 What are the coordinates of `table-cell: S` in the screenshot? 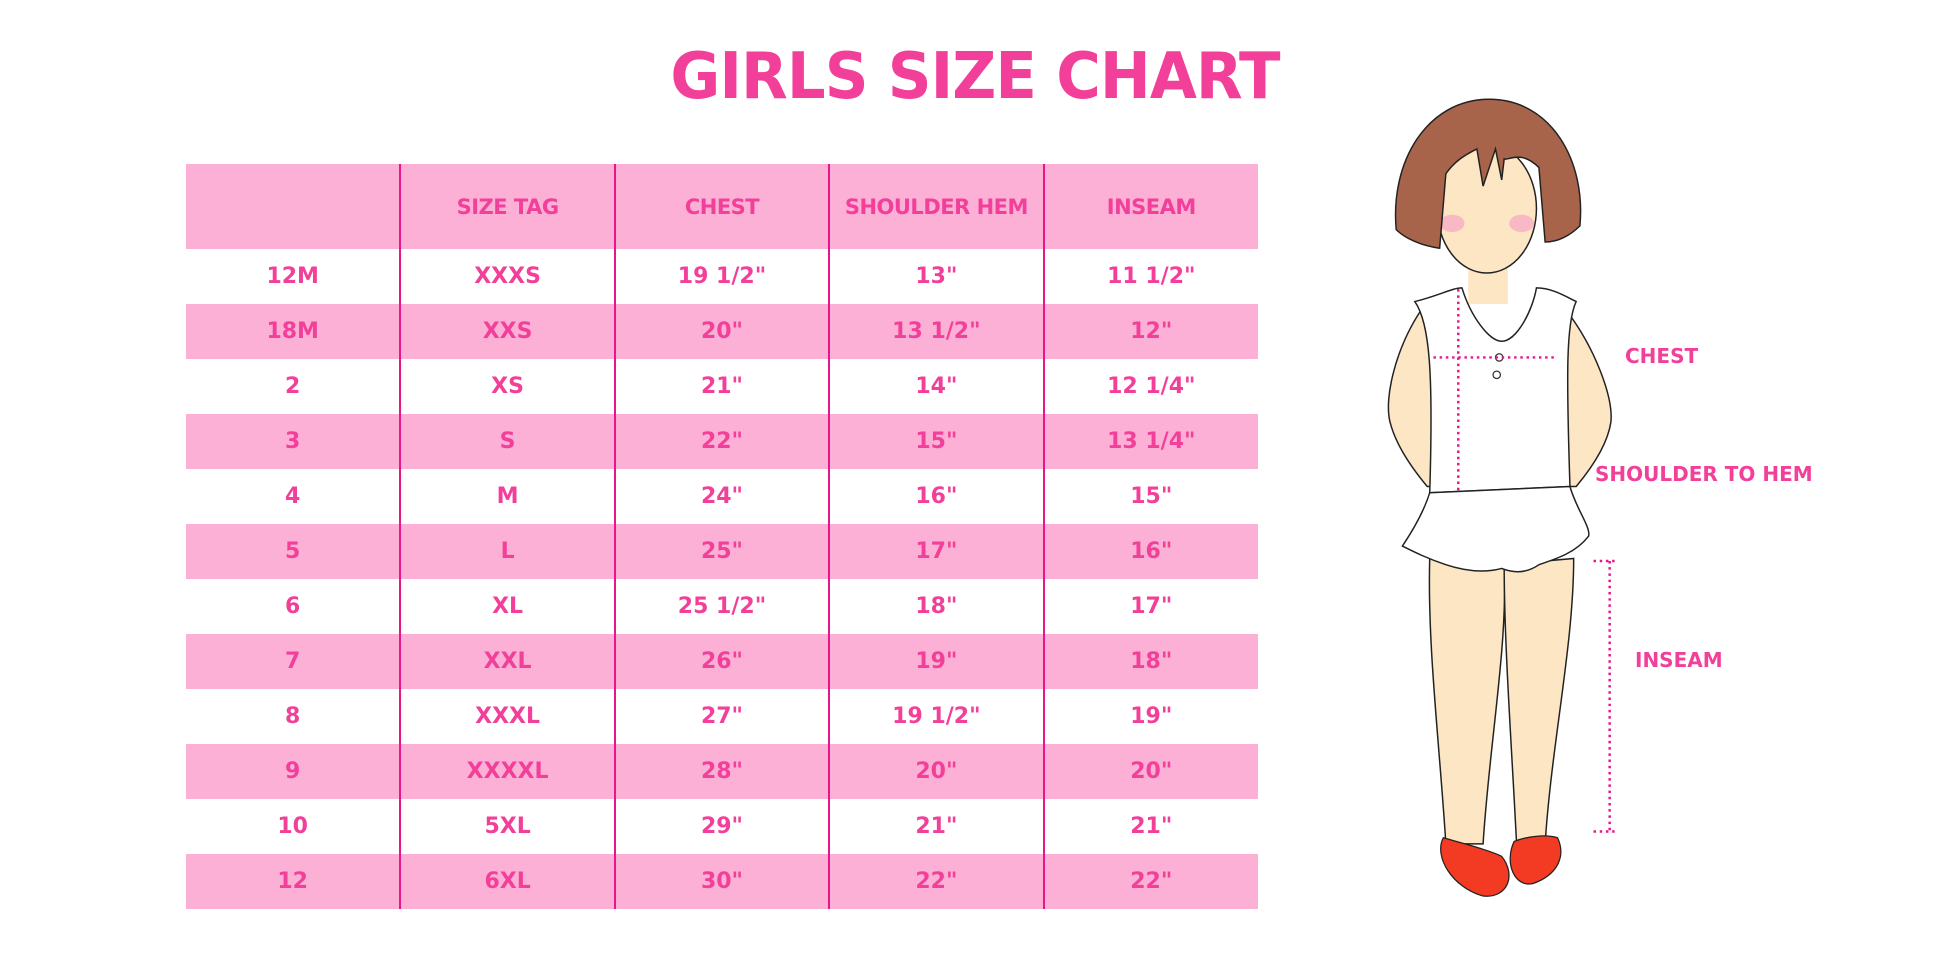 It's located at (507, 441).